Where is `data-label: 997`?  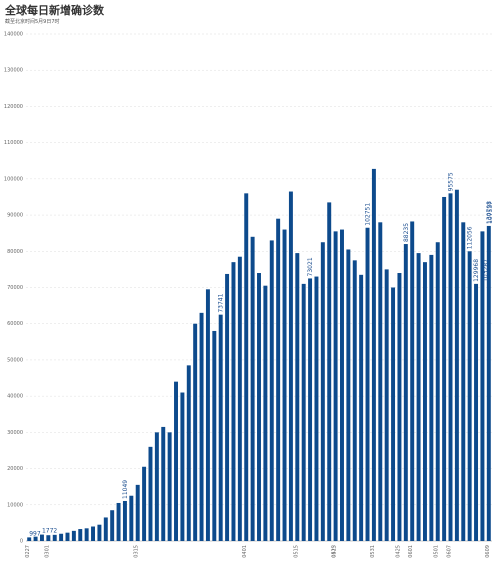 data-label: 997 is located at coordinates (35, 533).